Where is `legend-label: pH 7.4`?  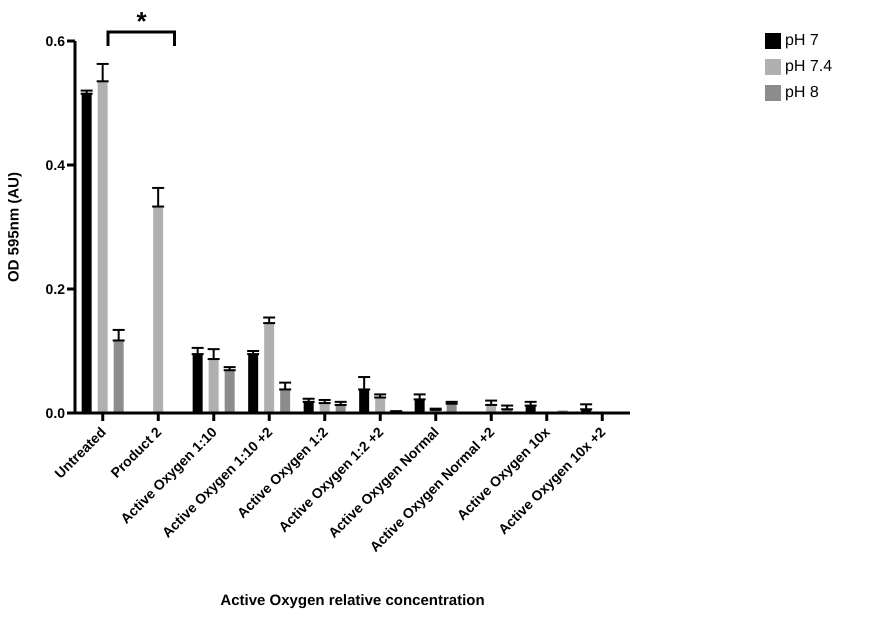
legend-label: pH 7.4 is located at coordinates (808, 66).